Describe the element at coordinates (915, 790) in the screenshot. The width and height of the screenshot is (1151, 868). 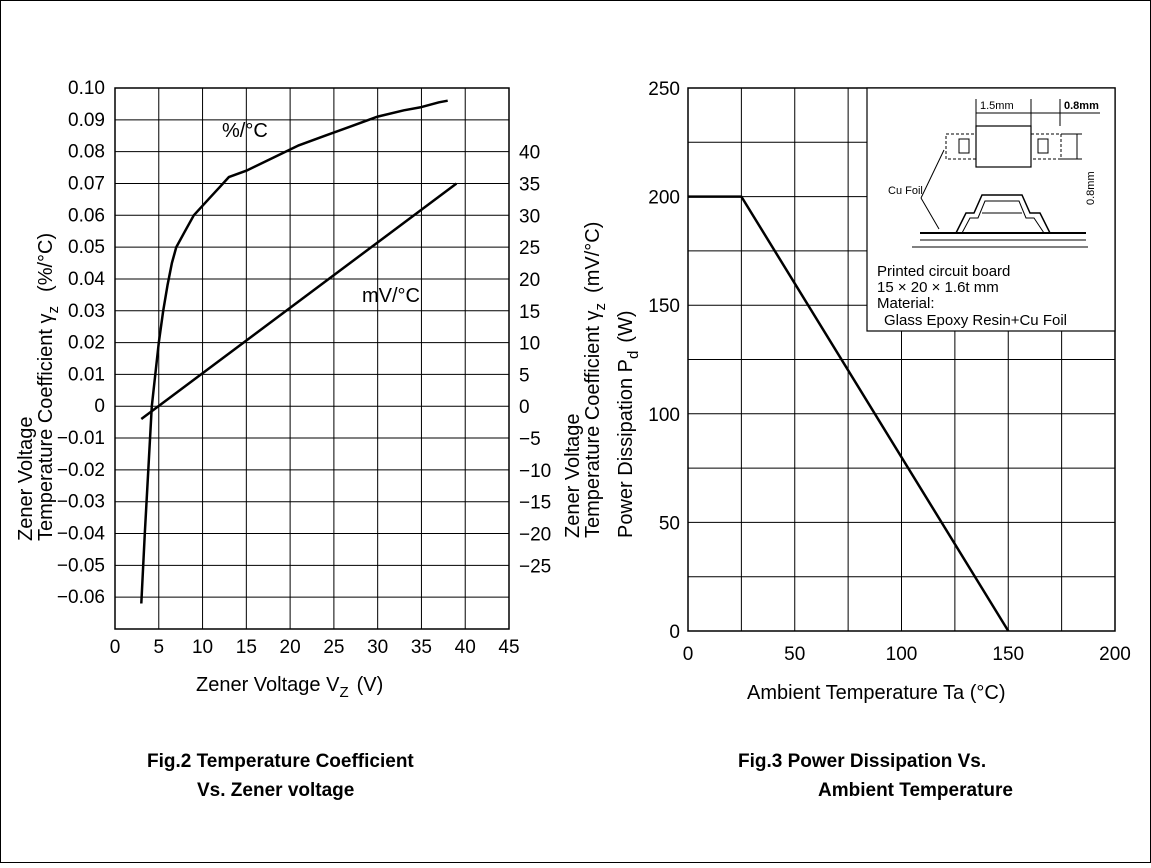
I see `fig3-caption-line2: Ambient Temperature` at that location.